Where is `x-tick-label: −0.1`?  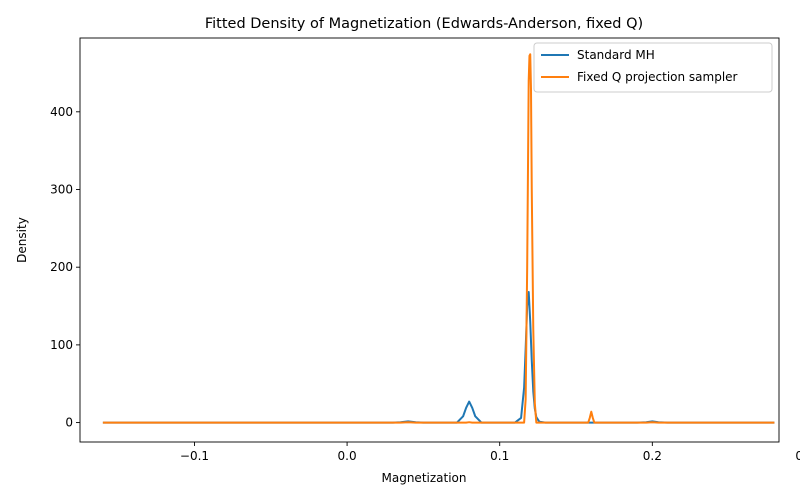 x-tick-label: −0.1 is located at coordinates (194, 456).